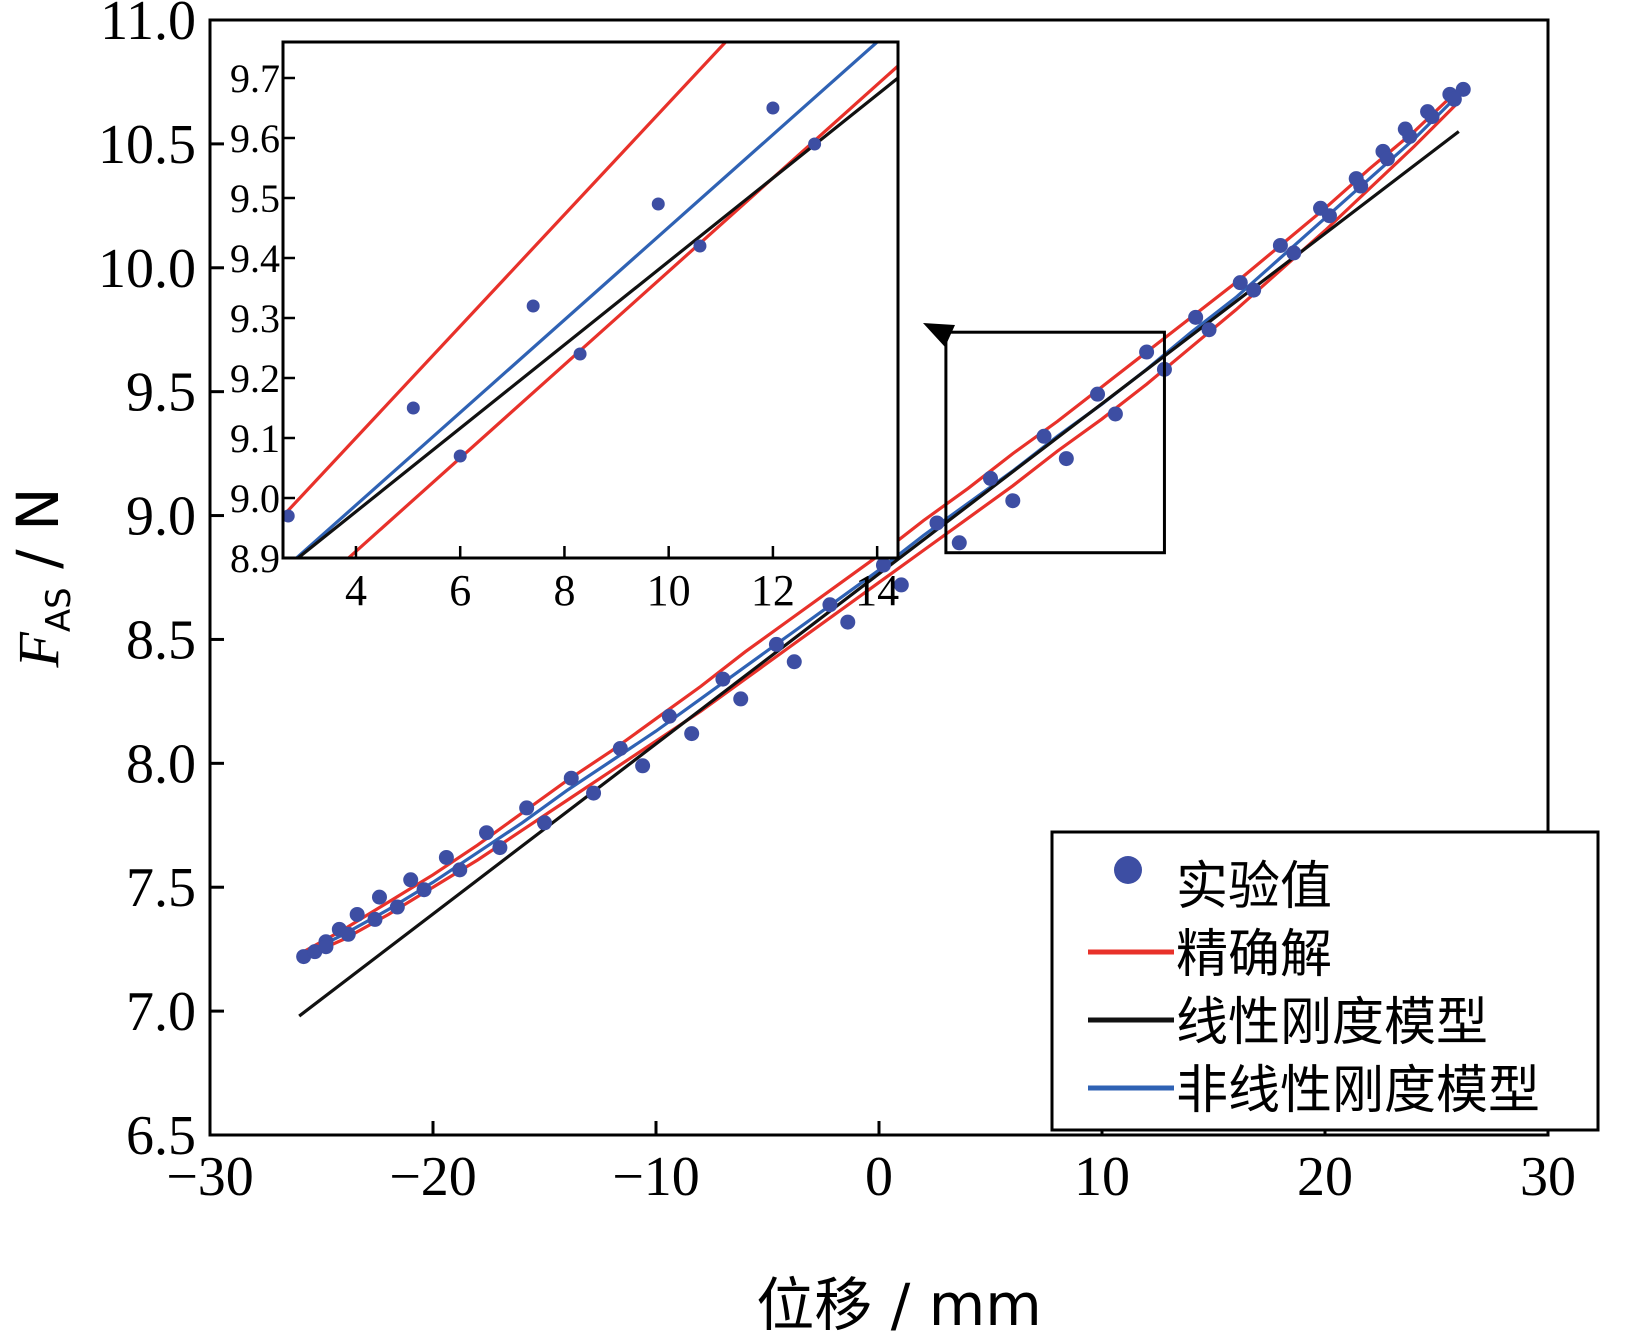  Describe the element at coordinates (161, 764) in the screenshot. I see `y-tick-label: 8.0` at that location.